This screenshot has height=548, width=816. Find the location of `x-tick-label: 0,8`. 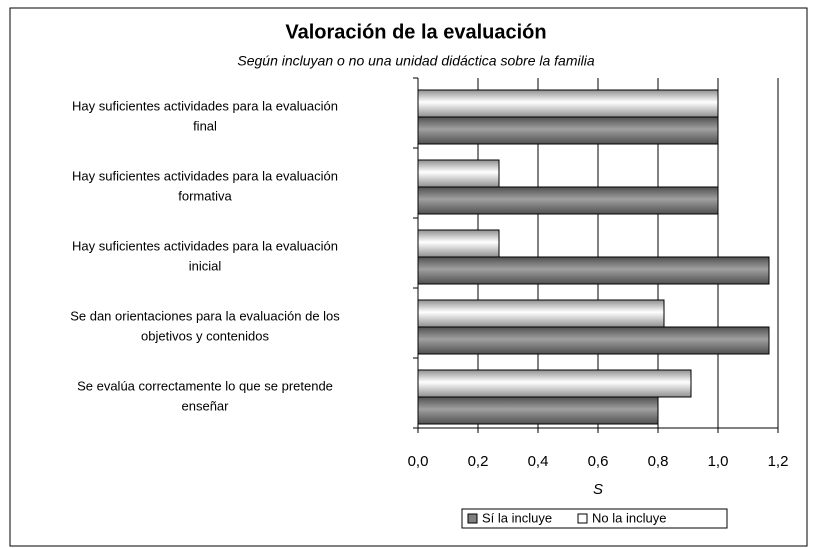

x-tick-label: 0,8 is located at coordinates (658, 461).